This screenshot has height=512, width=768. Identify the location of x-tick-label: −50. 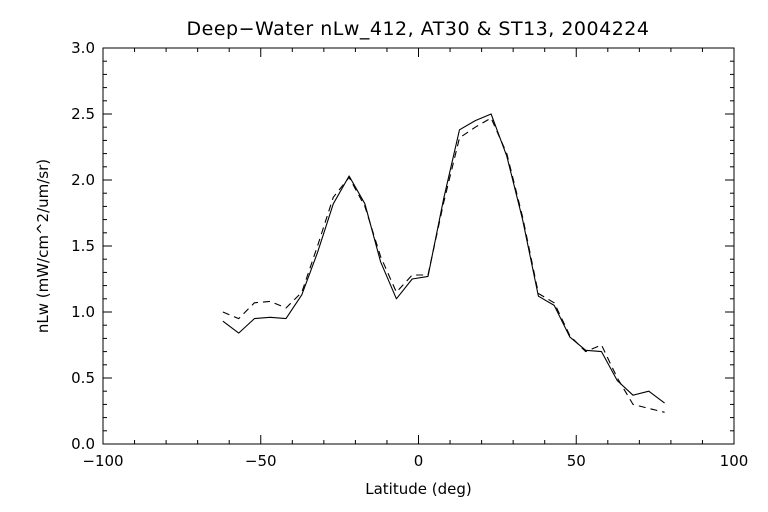
(261, 461).